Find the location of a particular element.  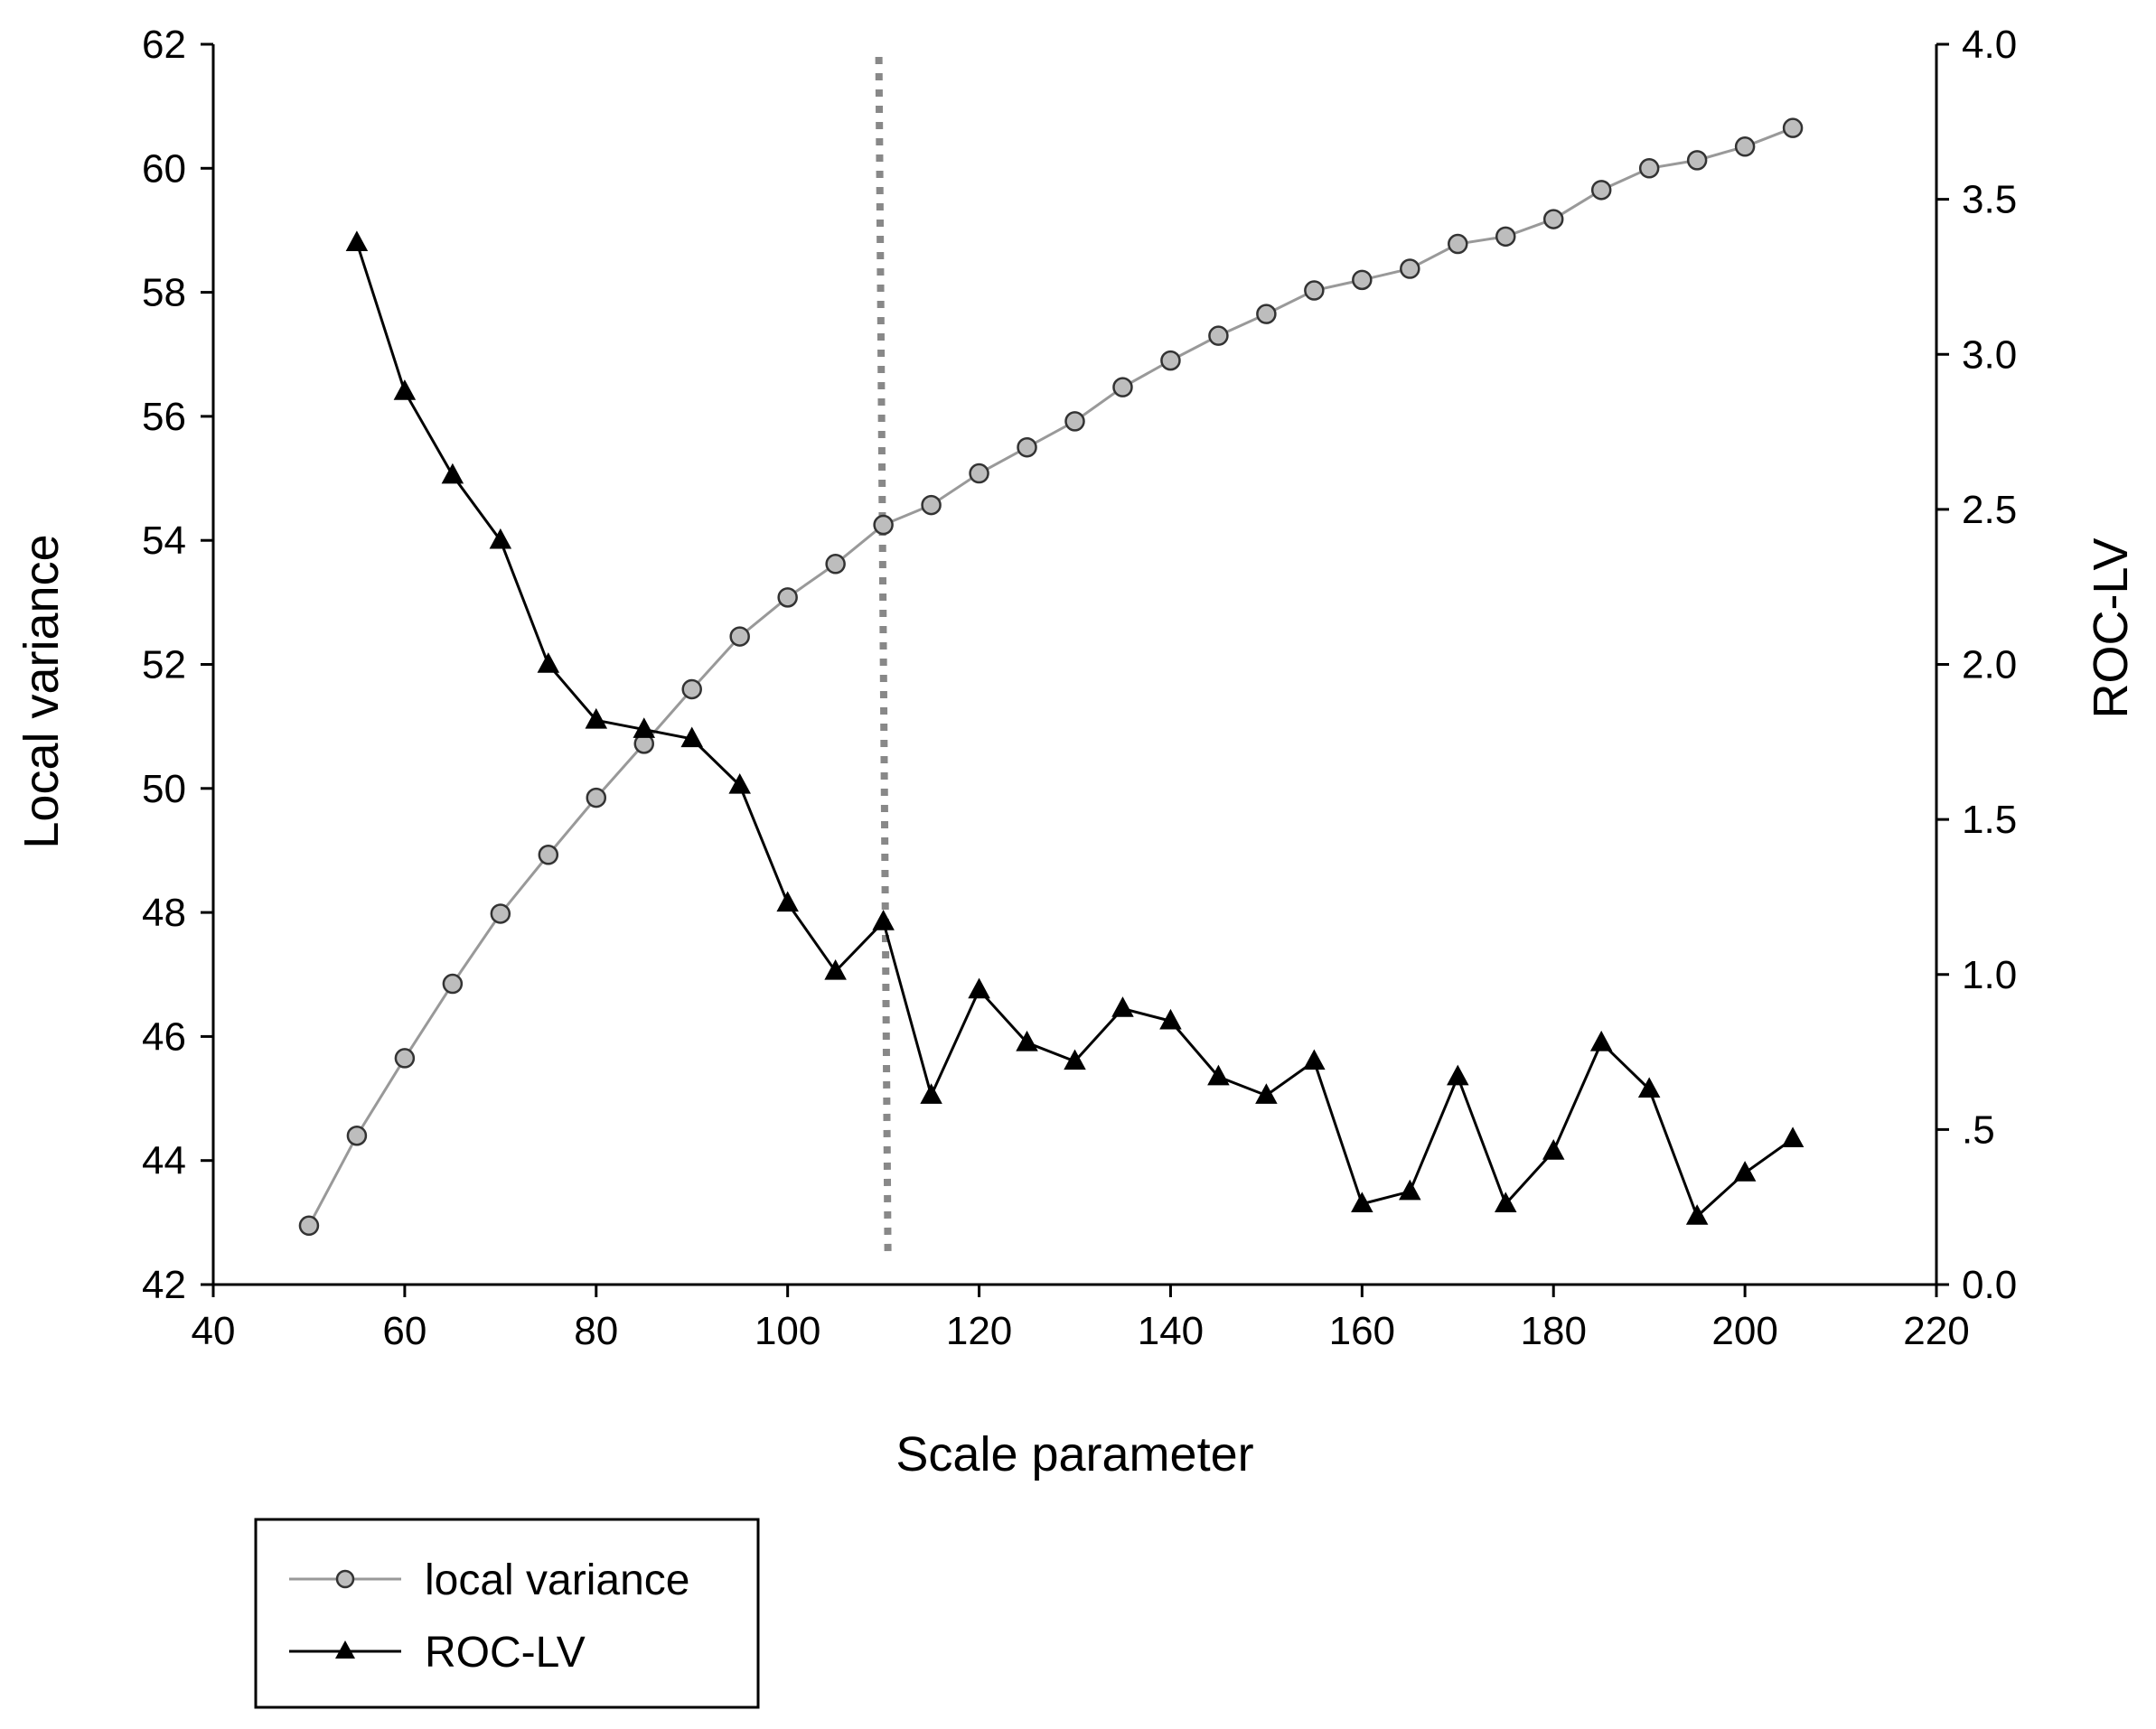

x-tick-label: 40 is located at coordinates (214, 1331).